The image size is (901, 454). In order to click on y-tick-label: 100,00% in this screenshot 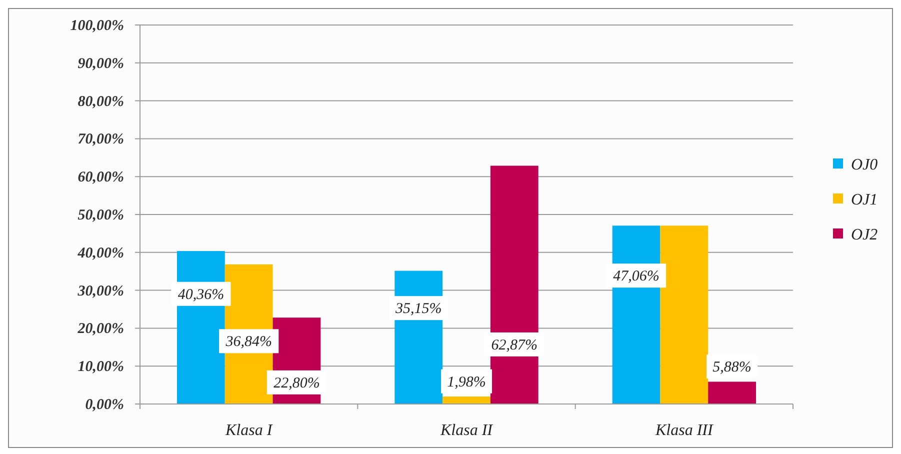, I will do `click(97, 26)`.